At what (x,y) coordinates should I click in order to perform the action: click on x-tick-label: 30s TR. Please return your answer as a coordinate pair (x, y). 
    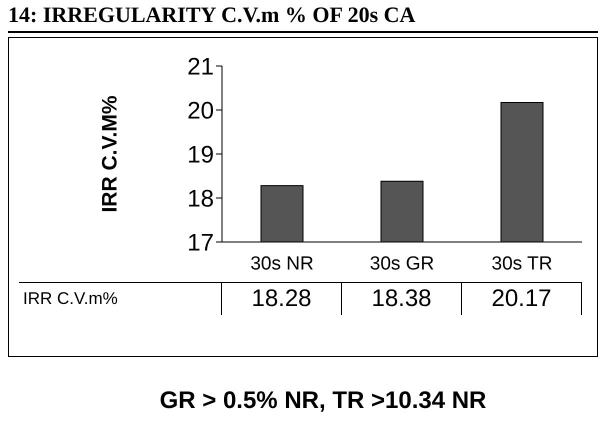
    Looking at the image, I should click on (522, 263).